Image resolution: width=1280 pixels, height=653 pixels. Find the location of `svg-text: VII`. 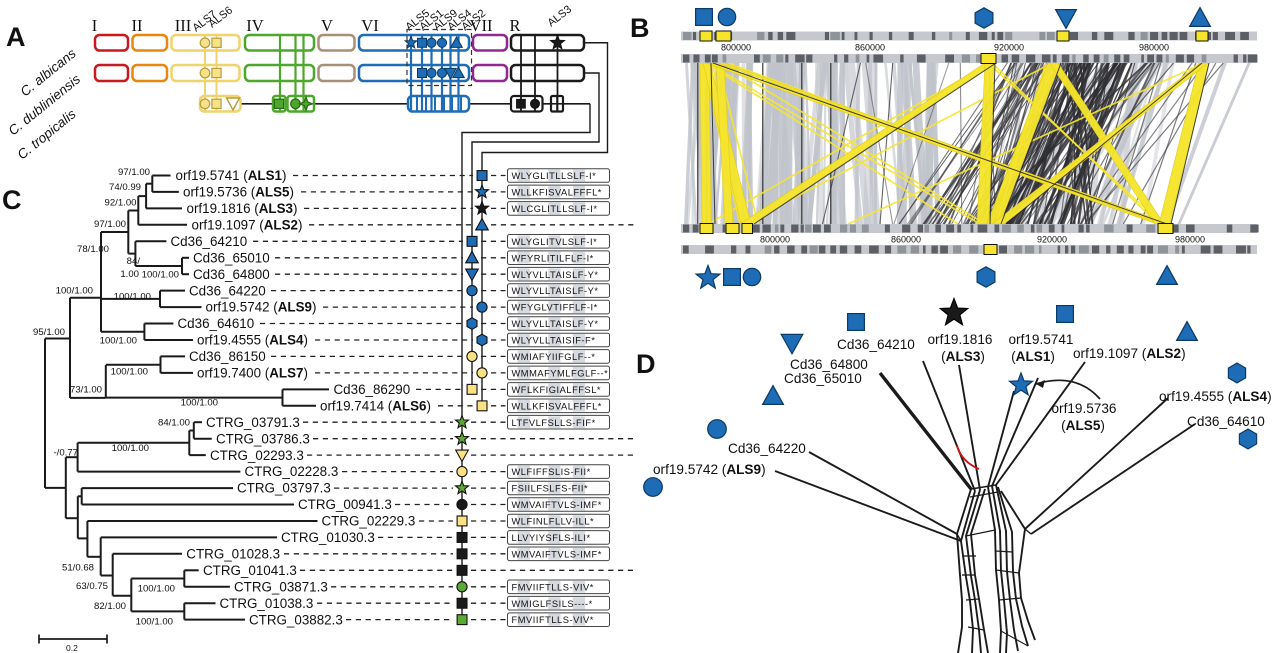

svg-text: VII is located at coordinates (481, 25).